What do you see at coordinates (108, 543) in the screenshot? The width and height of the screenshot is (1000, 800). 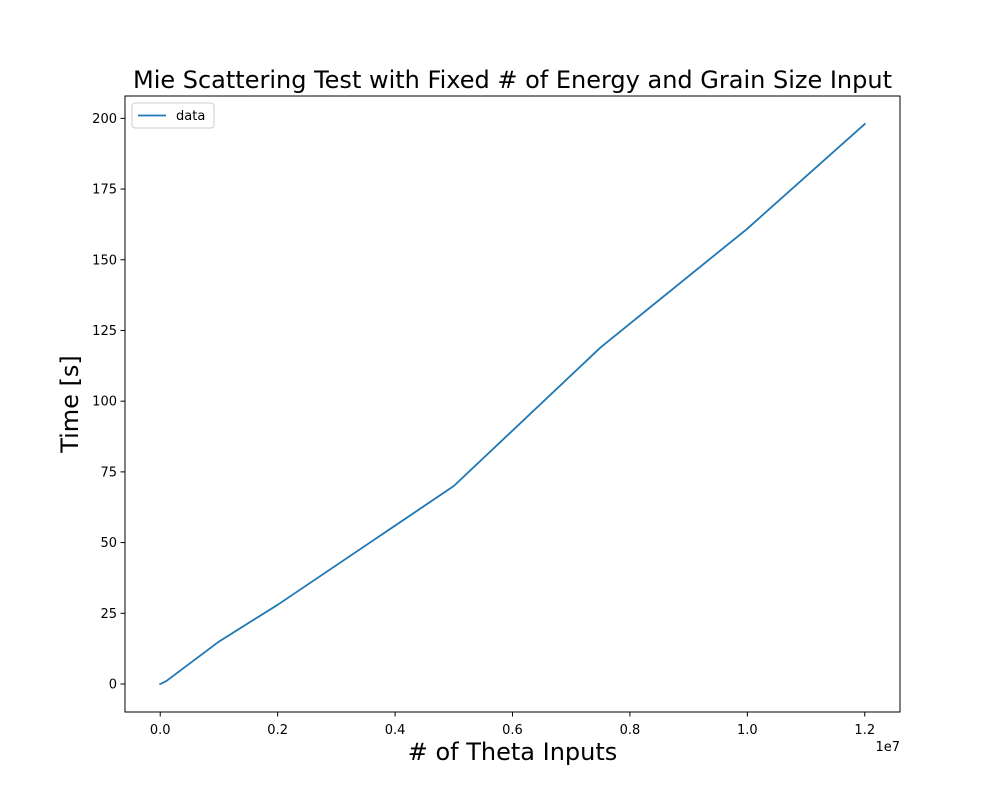 I see `y-tick-label: 50` at bounding box center [108, 543].